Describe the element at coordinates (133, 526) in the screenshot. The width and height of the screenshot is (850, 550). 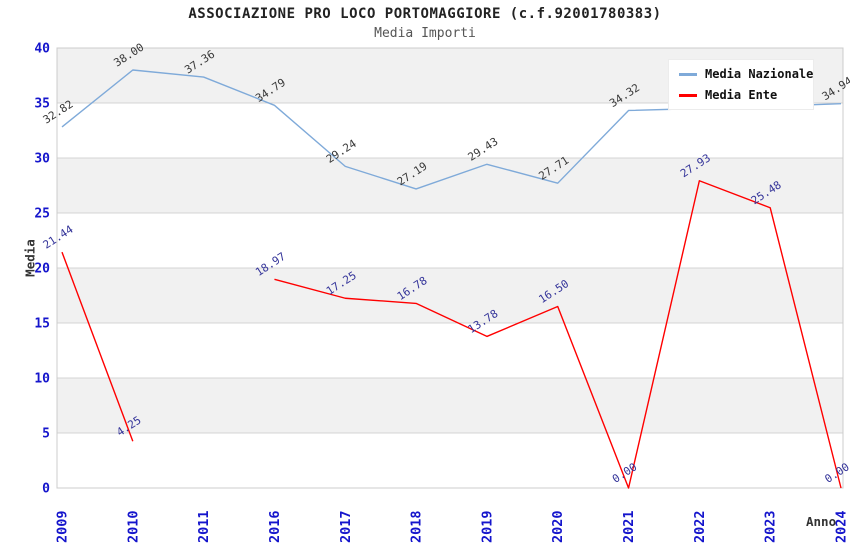
I see `x-tick-label: 2010` at that location.